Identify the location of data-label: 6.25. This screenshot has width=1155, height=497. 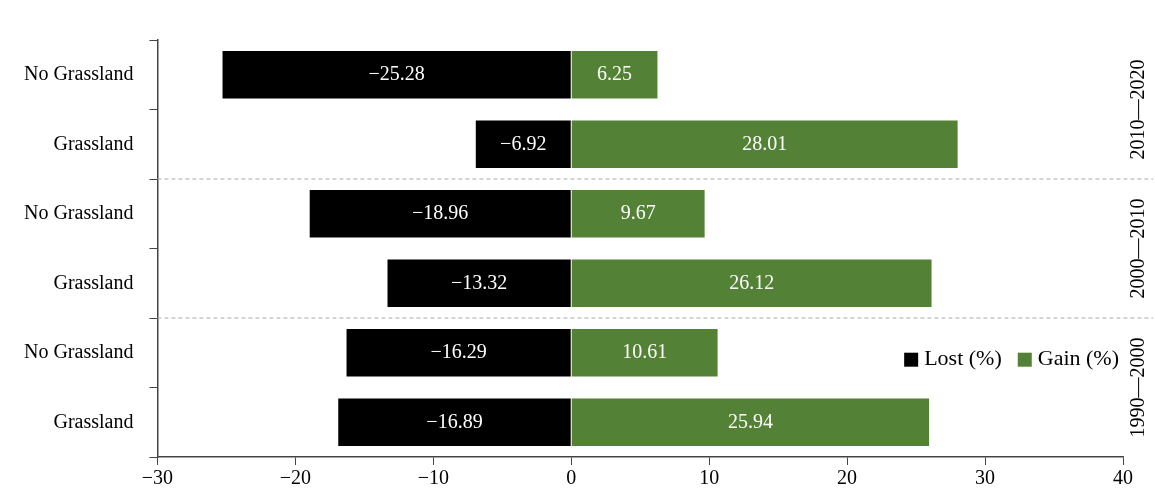
(615, 73).